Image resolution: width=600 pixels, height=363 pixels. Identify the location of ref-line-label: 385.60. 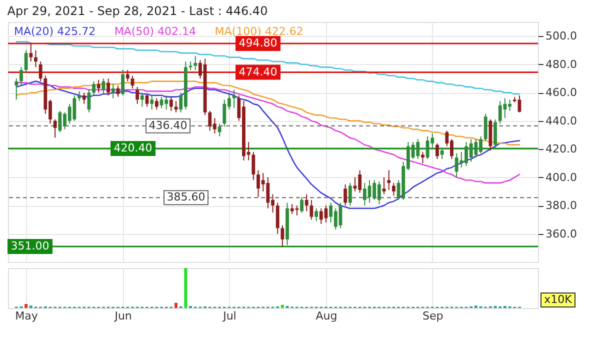
(186, 197).